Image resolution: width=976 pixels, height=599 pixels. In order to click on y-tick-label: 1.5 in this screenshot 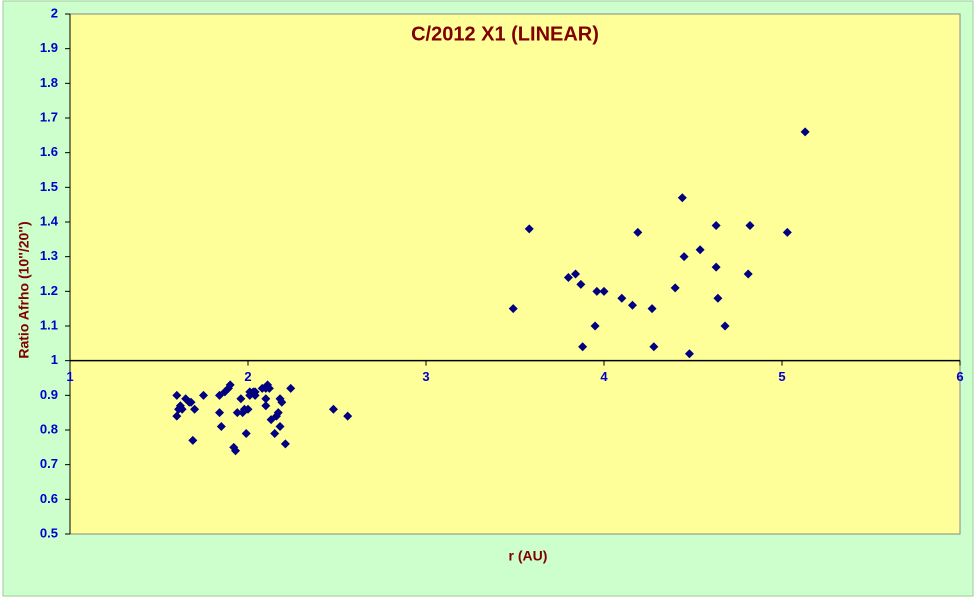, I will do `click(49, 186)`.